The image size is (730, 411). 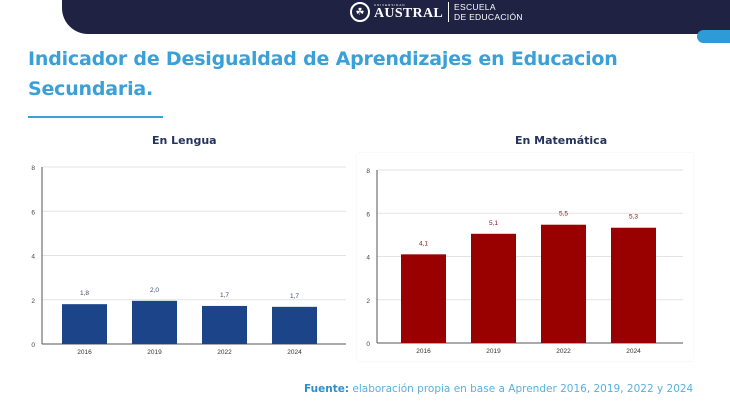 What do you see at coordinates (360, 12) in the screenshot?
I see `tree-emblem-icon: ☘` at bounding box center [360, 12].